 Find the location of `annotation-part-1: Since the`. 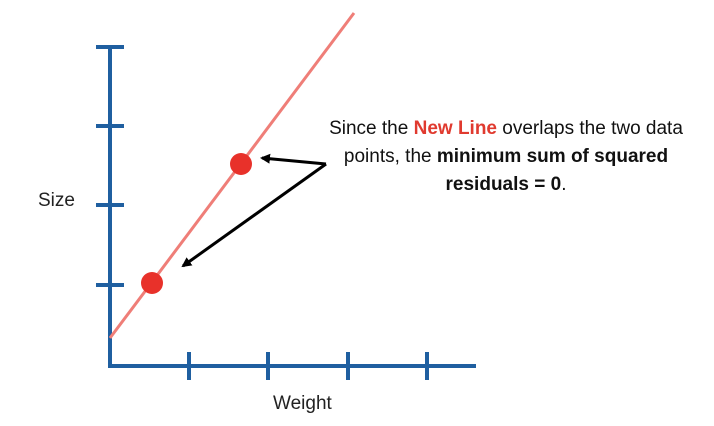

annotation-part-1: Since the is located at coordinates (371, 128).